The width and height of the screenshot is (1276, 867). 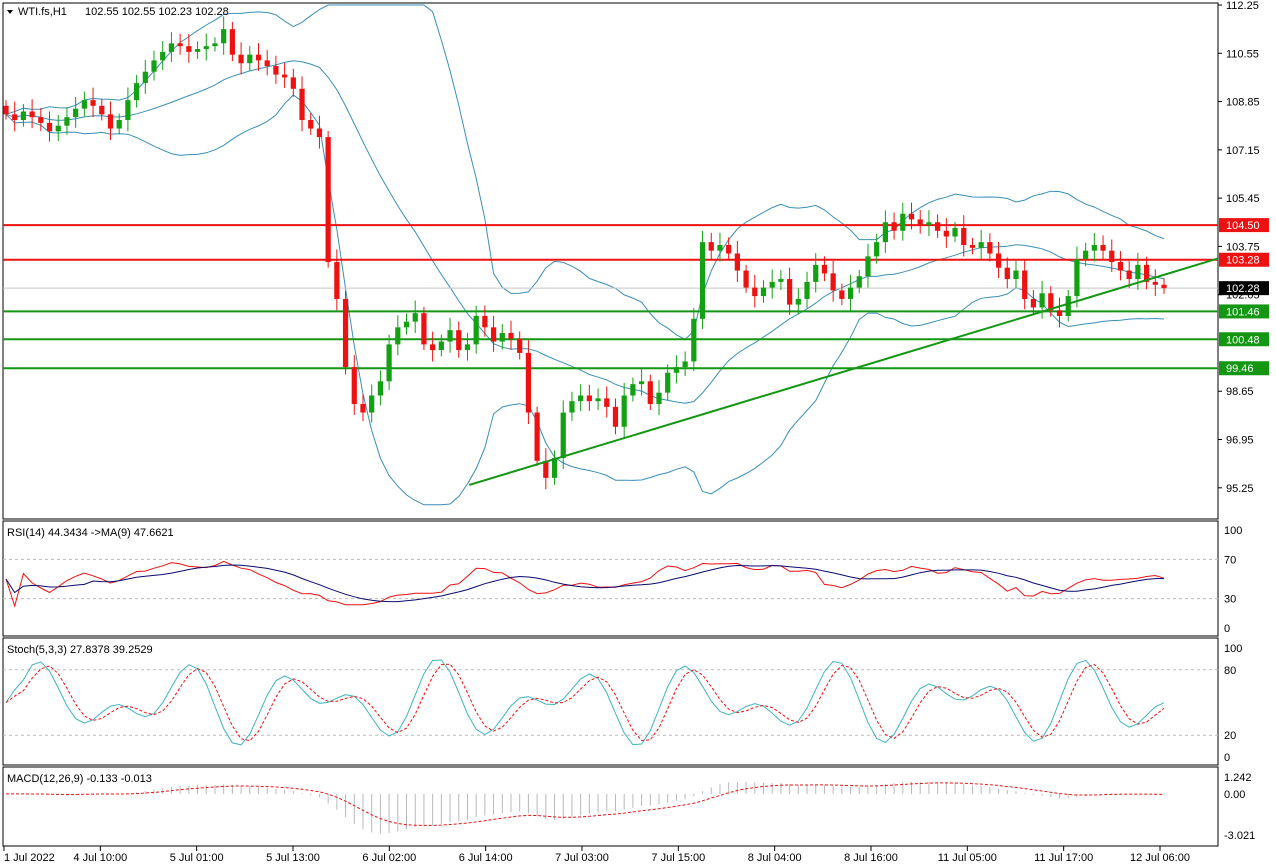 I want to click on level-tag-103.28-bg, so click(x=1244, y=259).